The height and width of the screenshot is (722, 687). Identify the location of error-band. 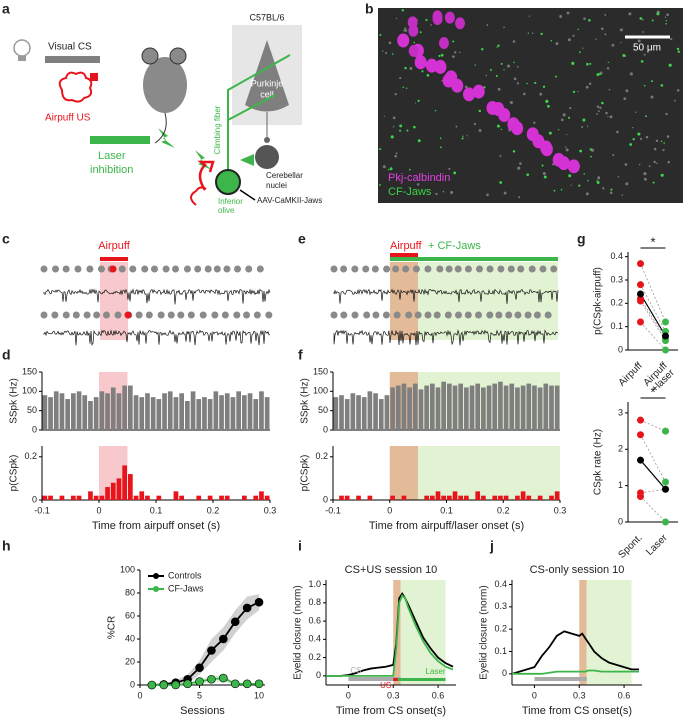
(205, 640).